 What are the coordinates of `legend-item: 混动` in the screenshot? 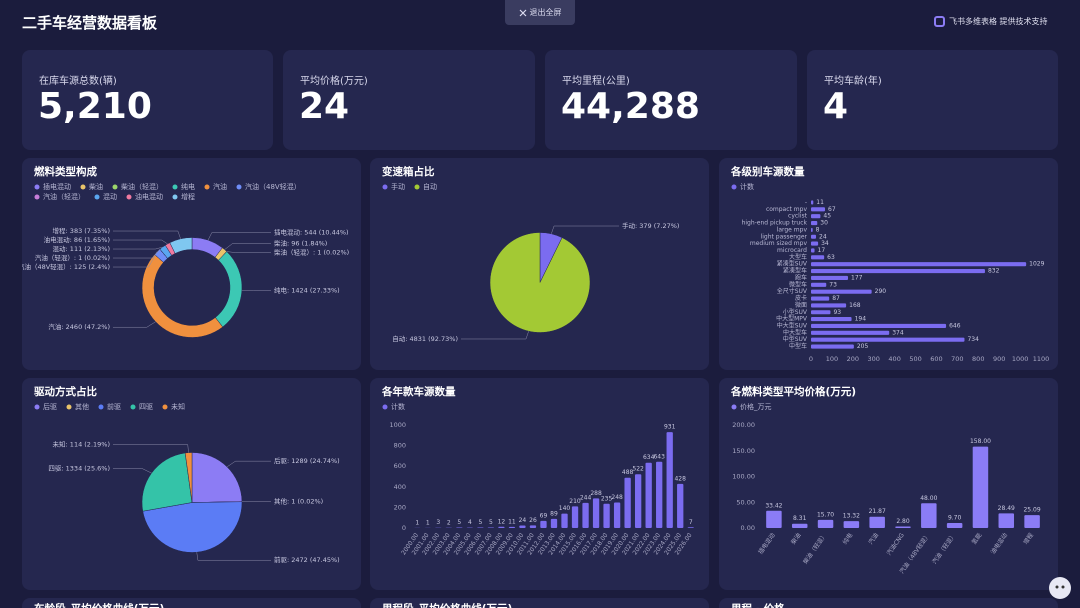 It's located at (106, 196).